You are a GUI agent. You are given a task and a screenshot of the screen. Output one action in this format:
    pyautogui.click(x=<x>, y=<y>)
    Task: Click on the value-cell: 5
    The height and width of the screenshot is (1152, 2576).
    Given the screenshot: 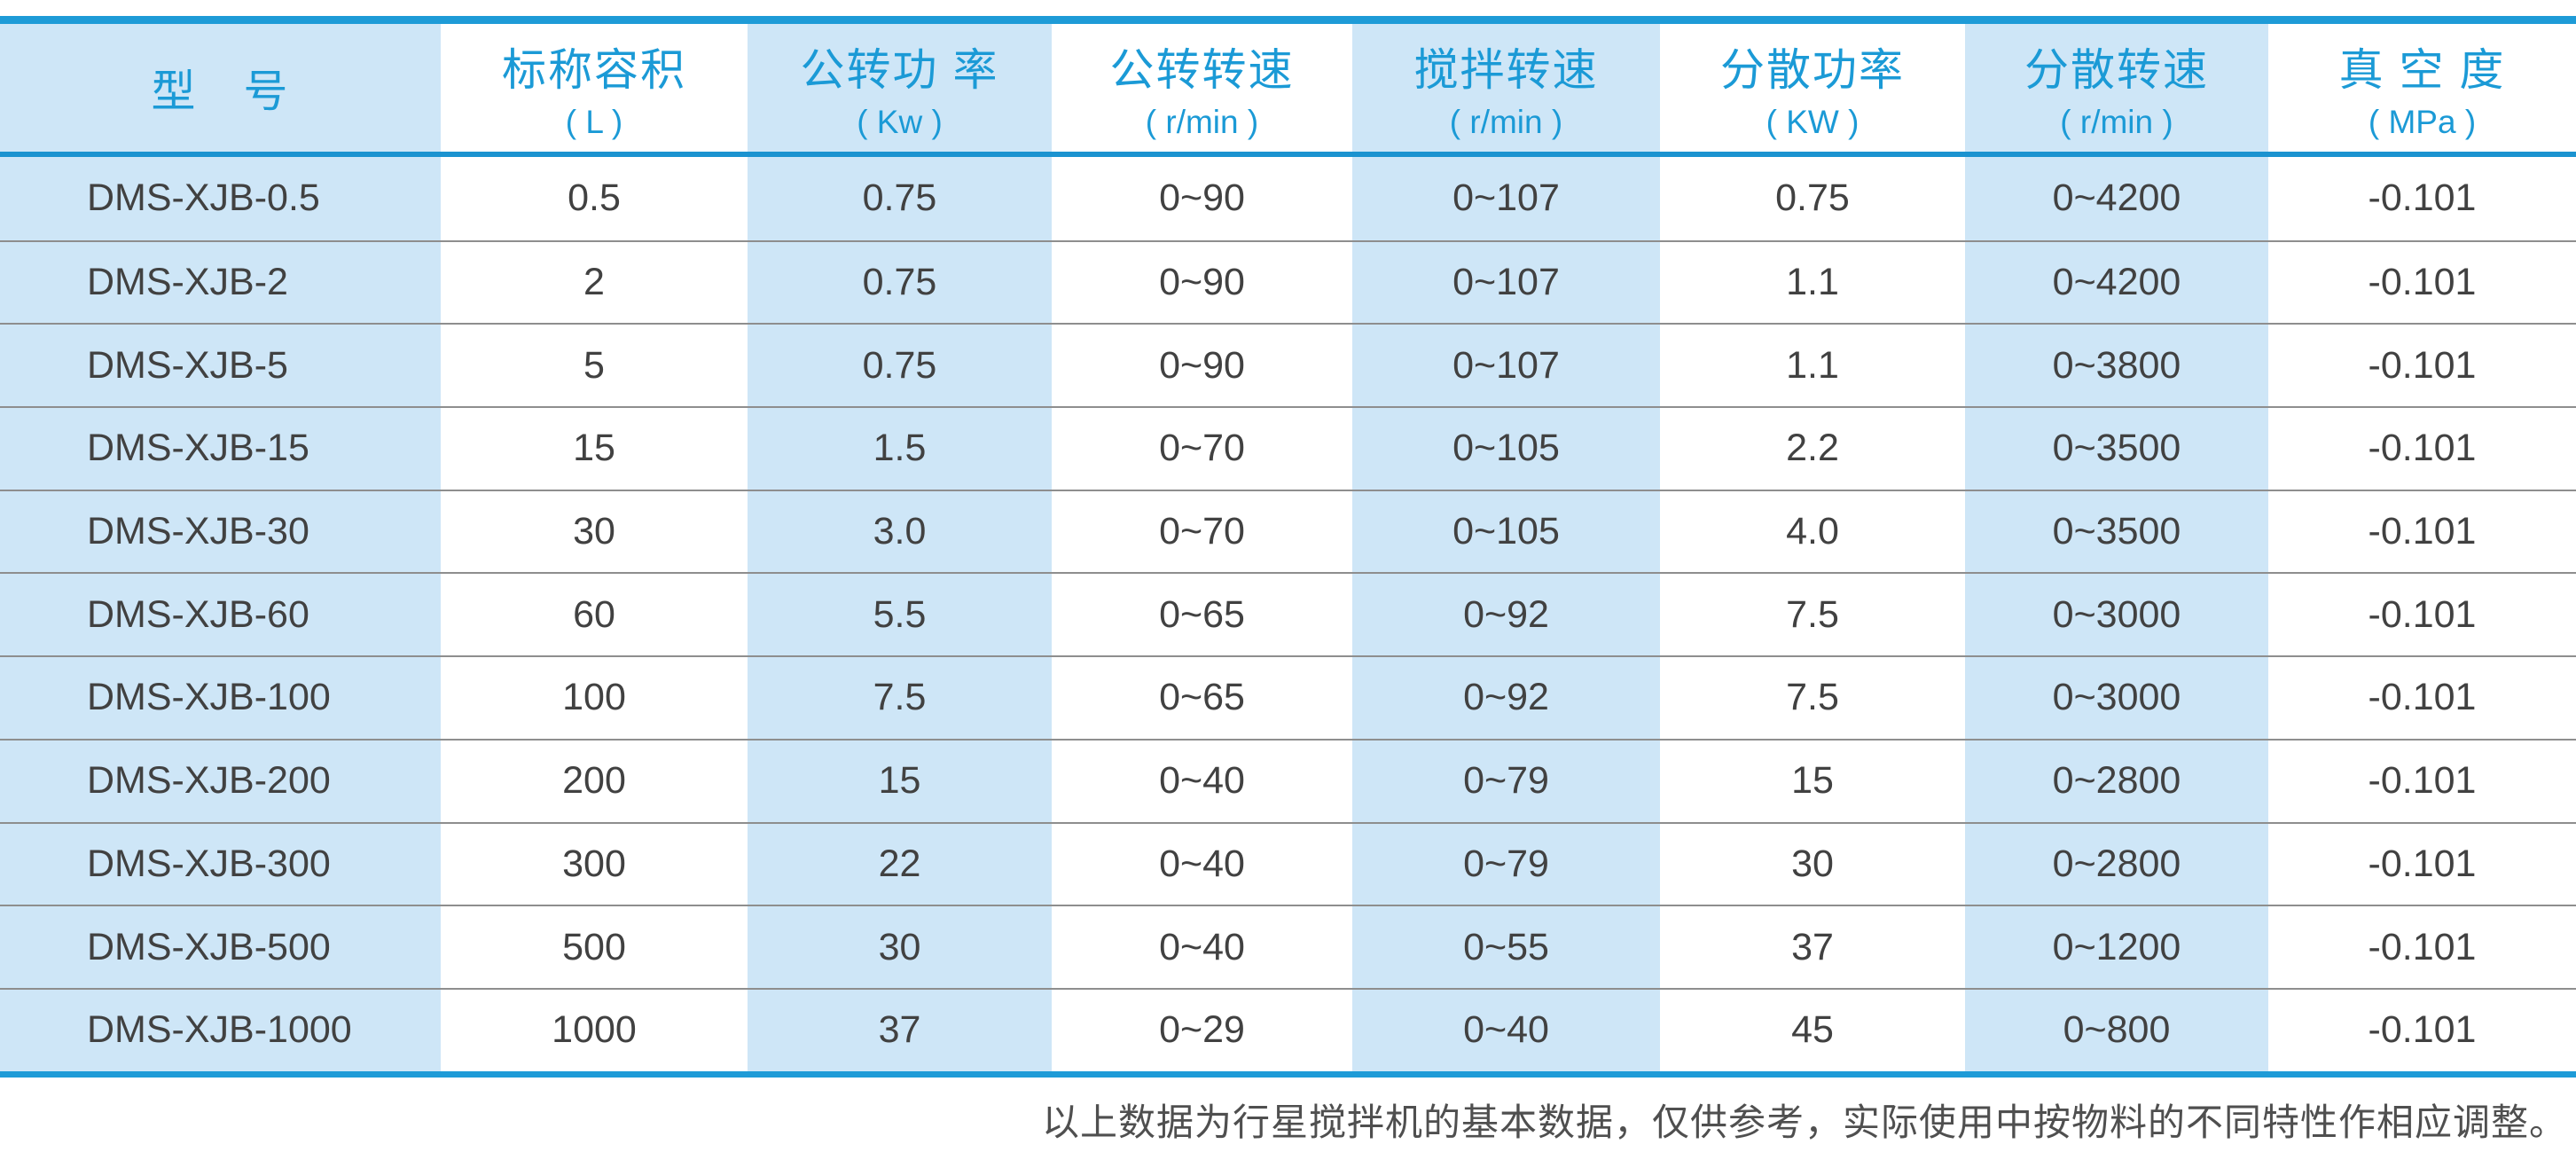 What is the action you would take?
    pyautogui.click(x=594, y=365)
    